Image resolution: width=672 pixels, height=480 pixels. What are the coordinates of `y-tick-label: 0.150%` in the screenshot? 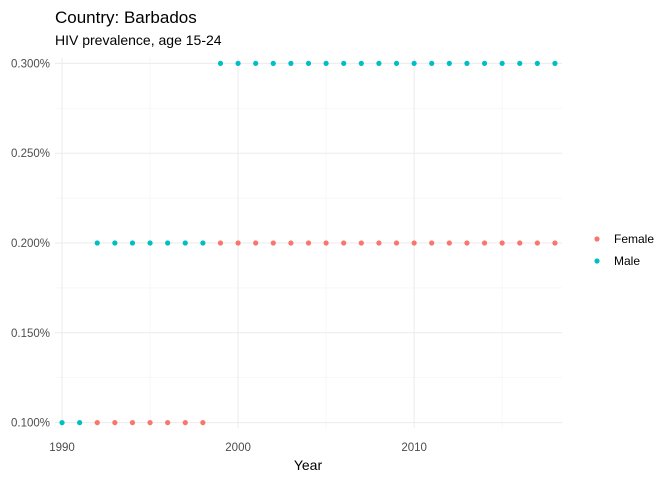 It's located at (30, 334).